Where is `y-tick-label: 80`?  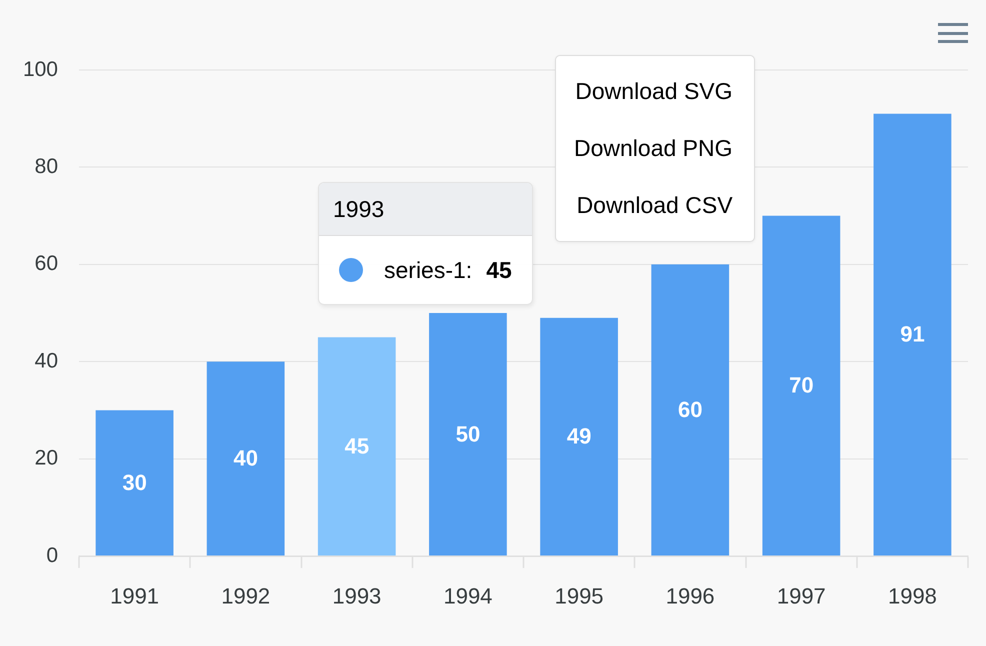 y-tick-label: 80 is located at coordinates (46, 166).